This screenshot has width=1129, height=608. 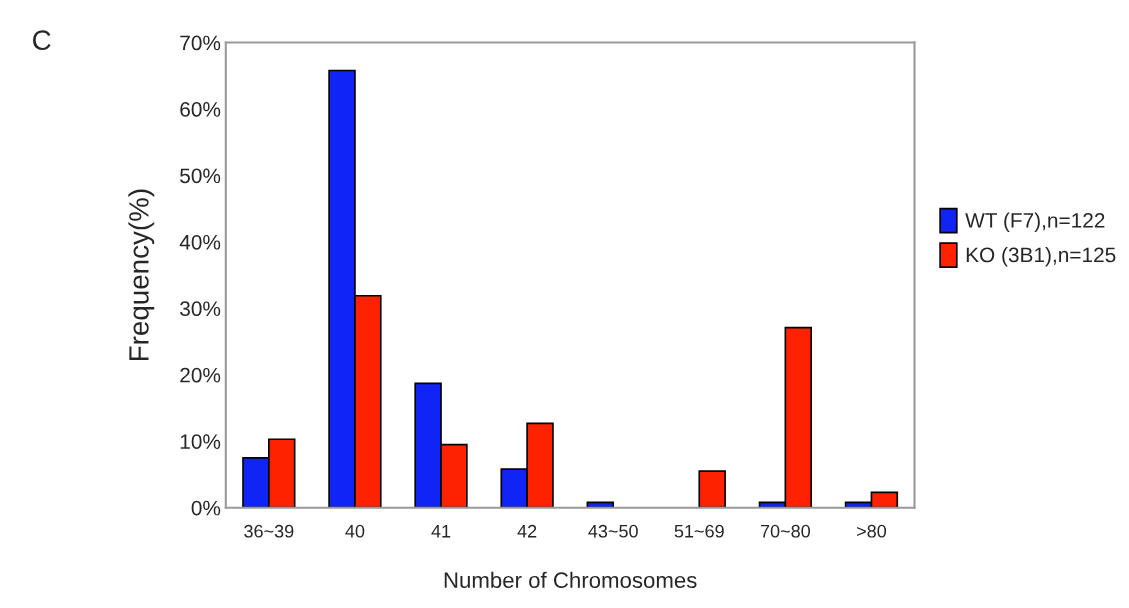 I want to click on x-tick-label: 40, so click(x=355, y=531).